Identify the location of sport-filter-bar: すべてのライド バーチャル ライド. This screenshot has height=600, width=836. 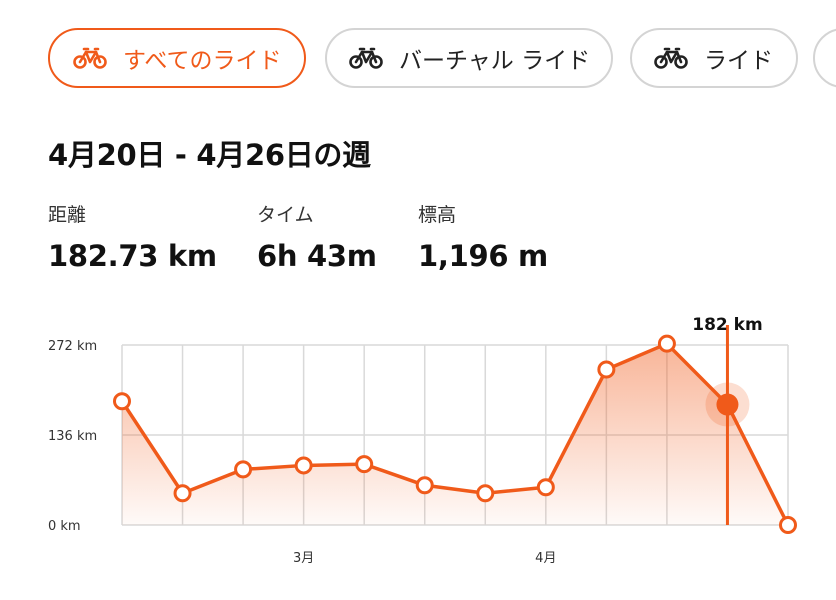
(418, 60).